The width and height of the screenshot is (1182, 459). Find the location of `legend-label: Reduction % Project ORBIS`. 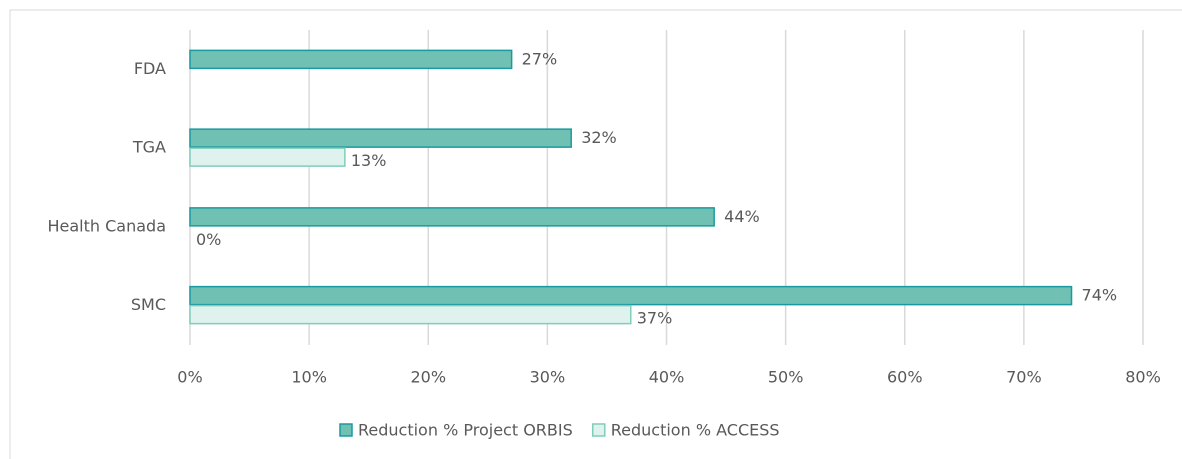

legend-label: Reduction % Project ORBIS is located at coordinates (465, 430).